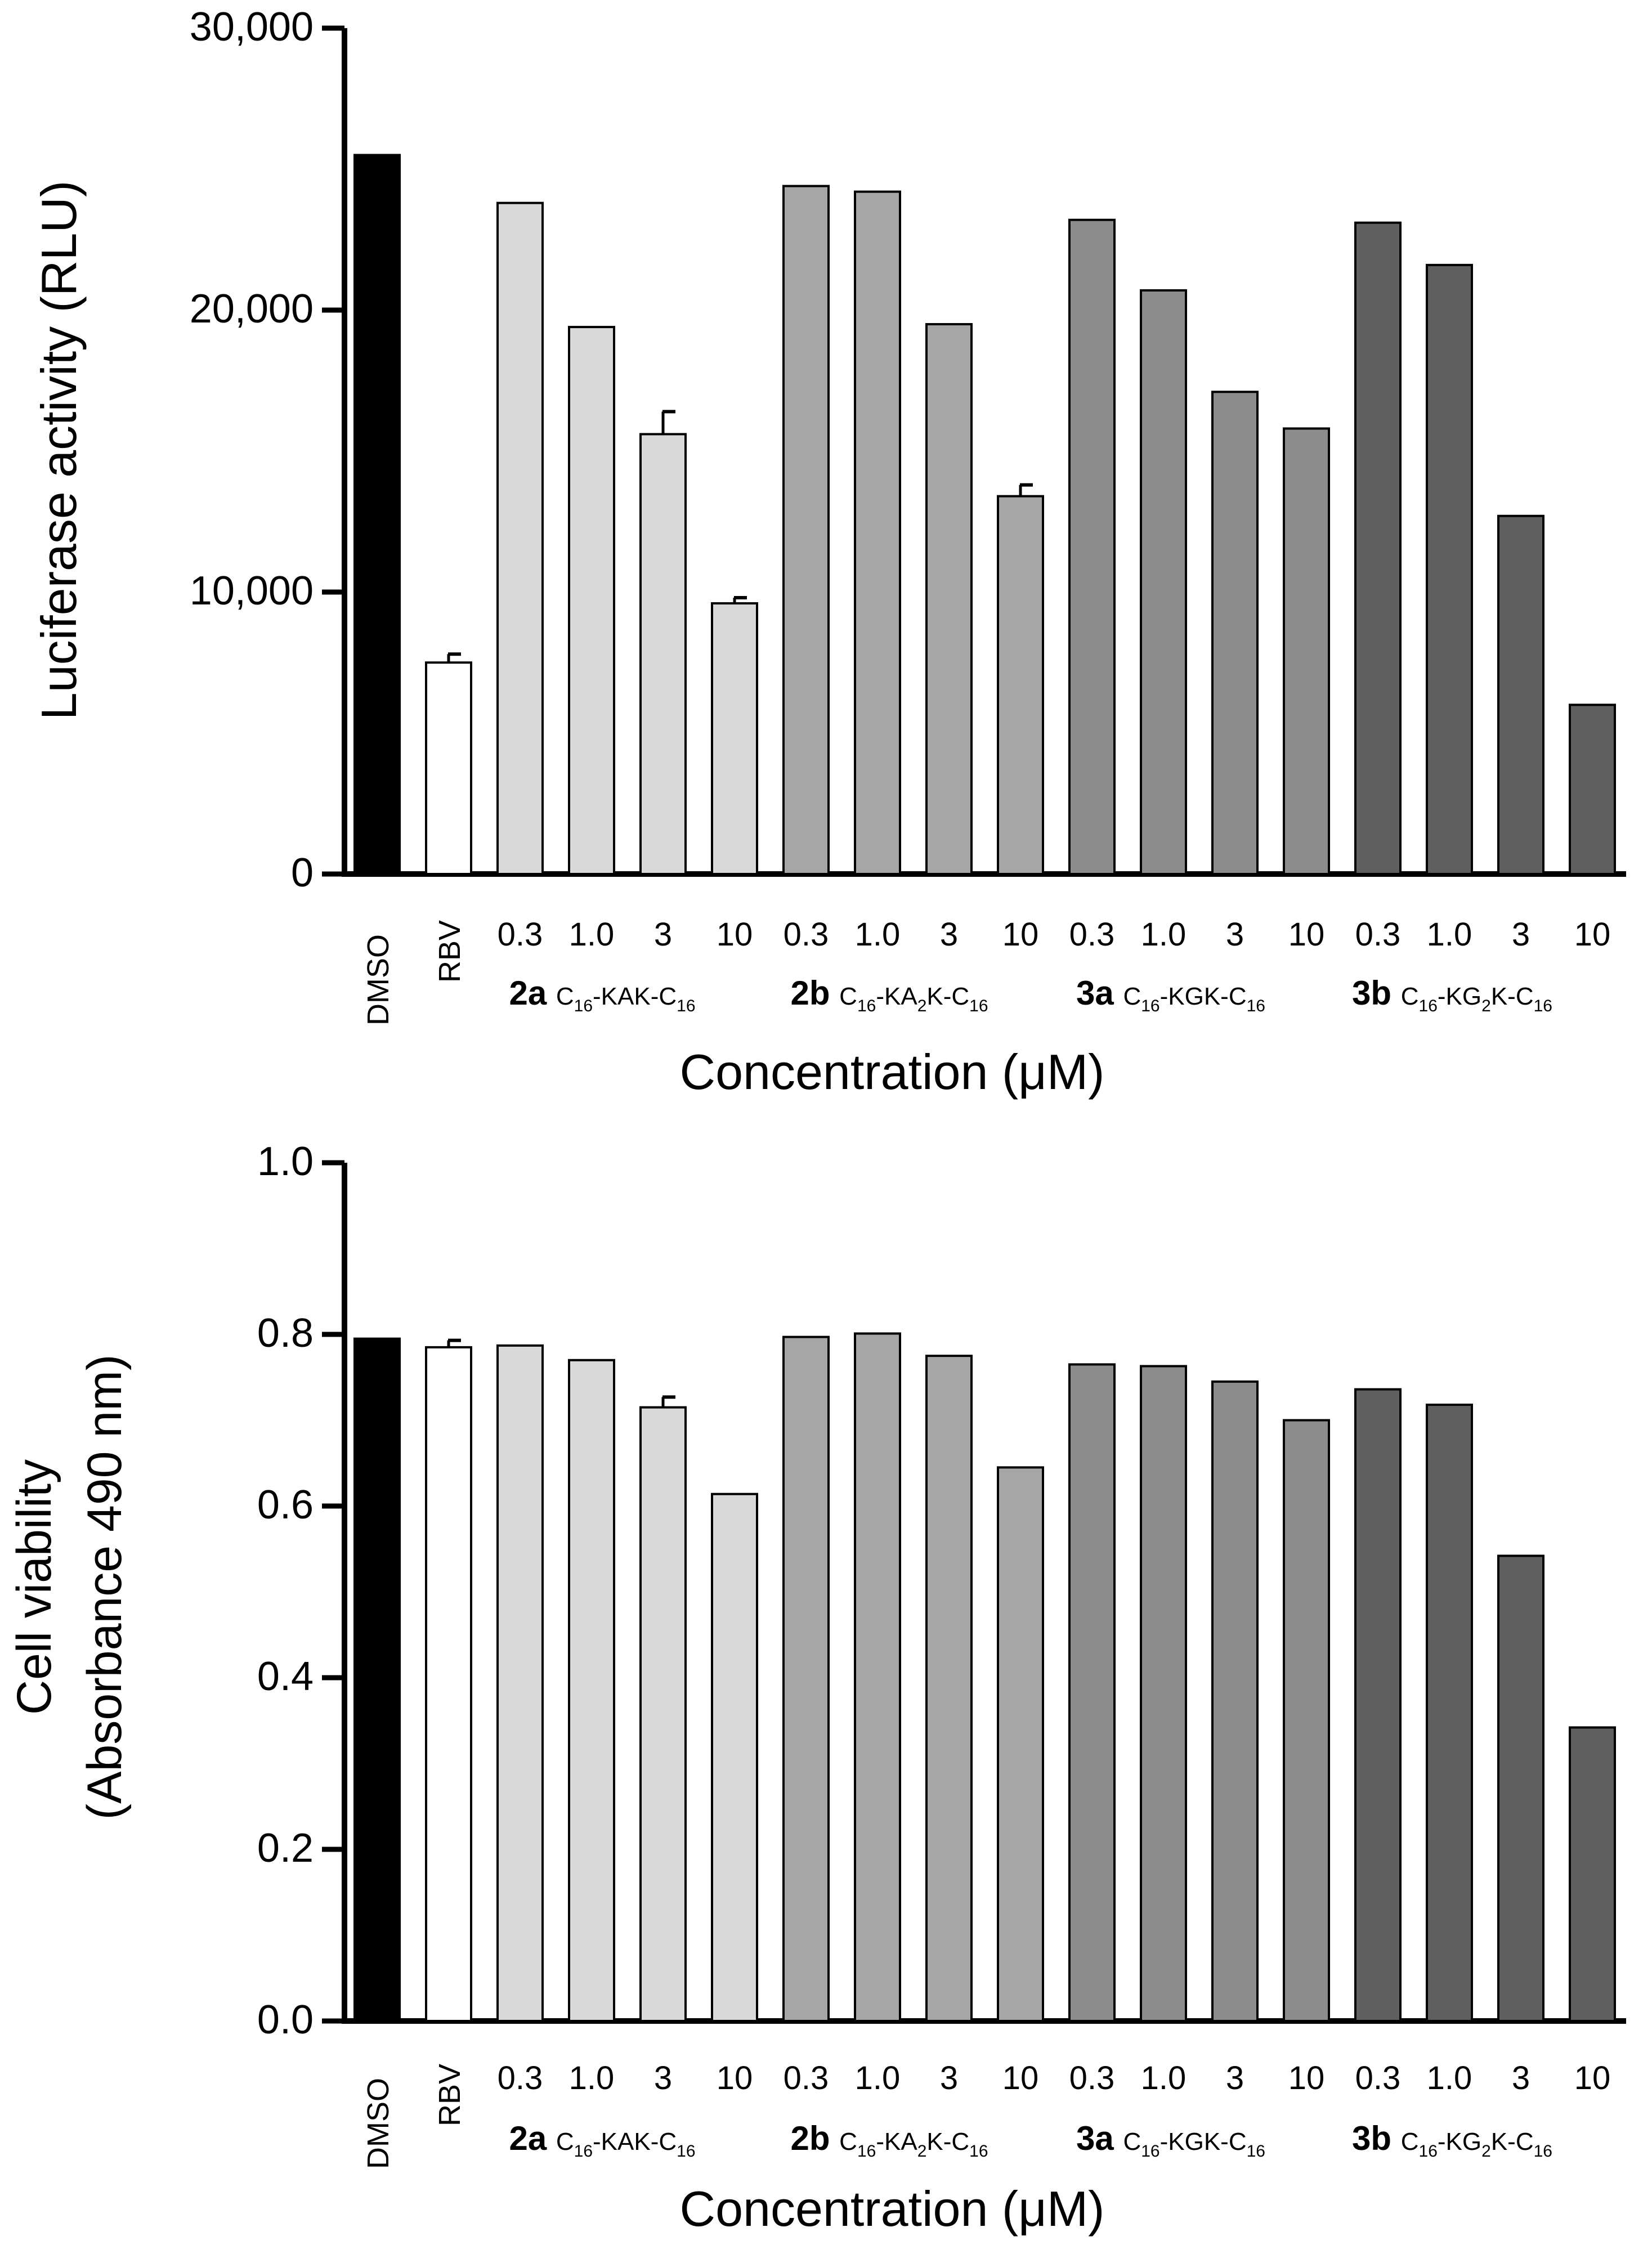 The image size is (1652, 2263). What do you see at coordinates (893, 1072) in the screenshot?
I see `x-axis-title: Concentration (μM)` at bounding box center [893, 1072].